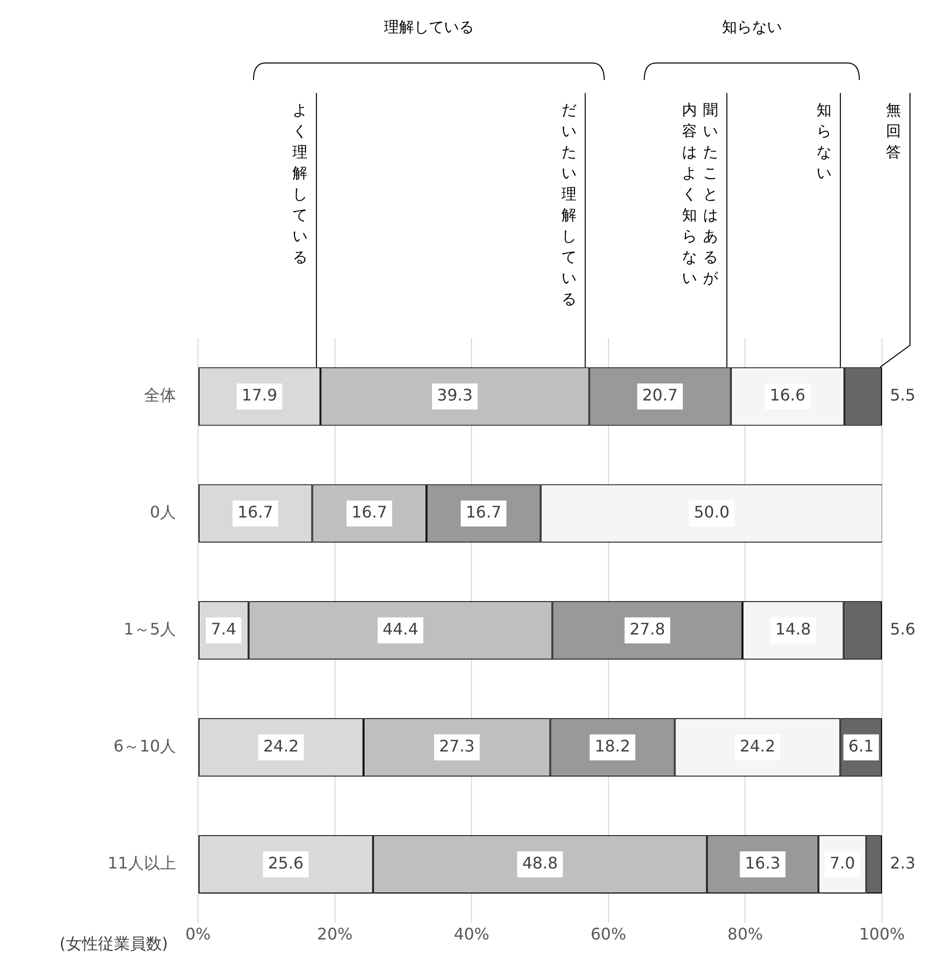  What do you see at coordinates (568, 204) in the screenshot?
I see `text: だいたい理解している` at bounding box center [568, 204].